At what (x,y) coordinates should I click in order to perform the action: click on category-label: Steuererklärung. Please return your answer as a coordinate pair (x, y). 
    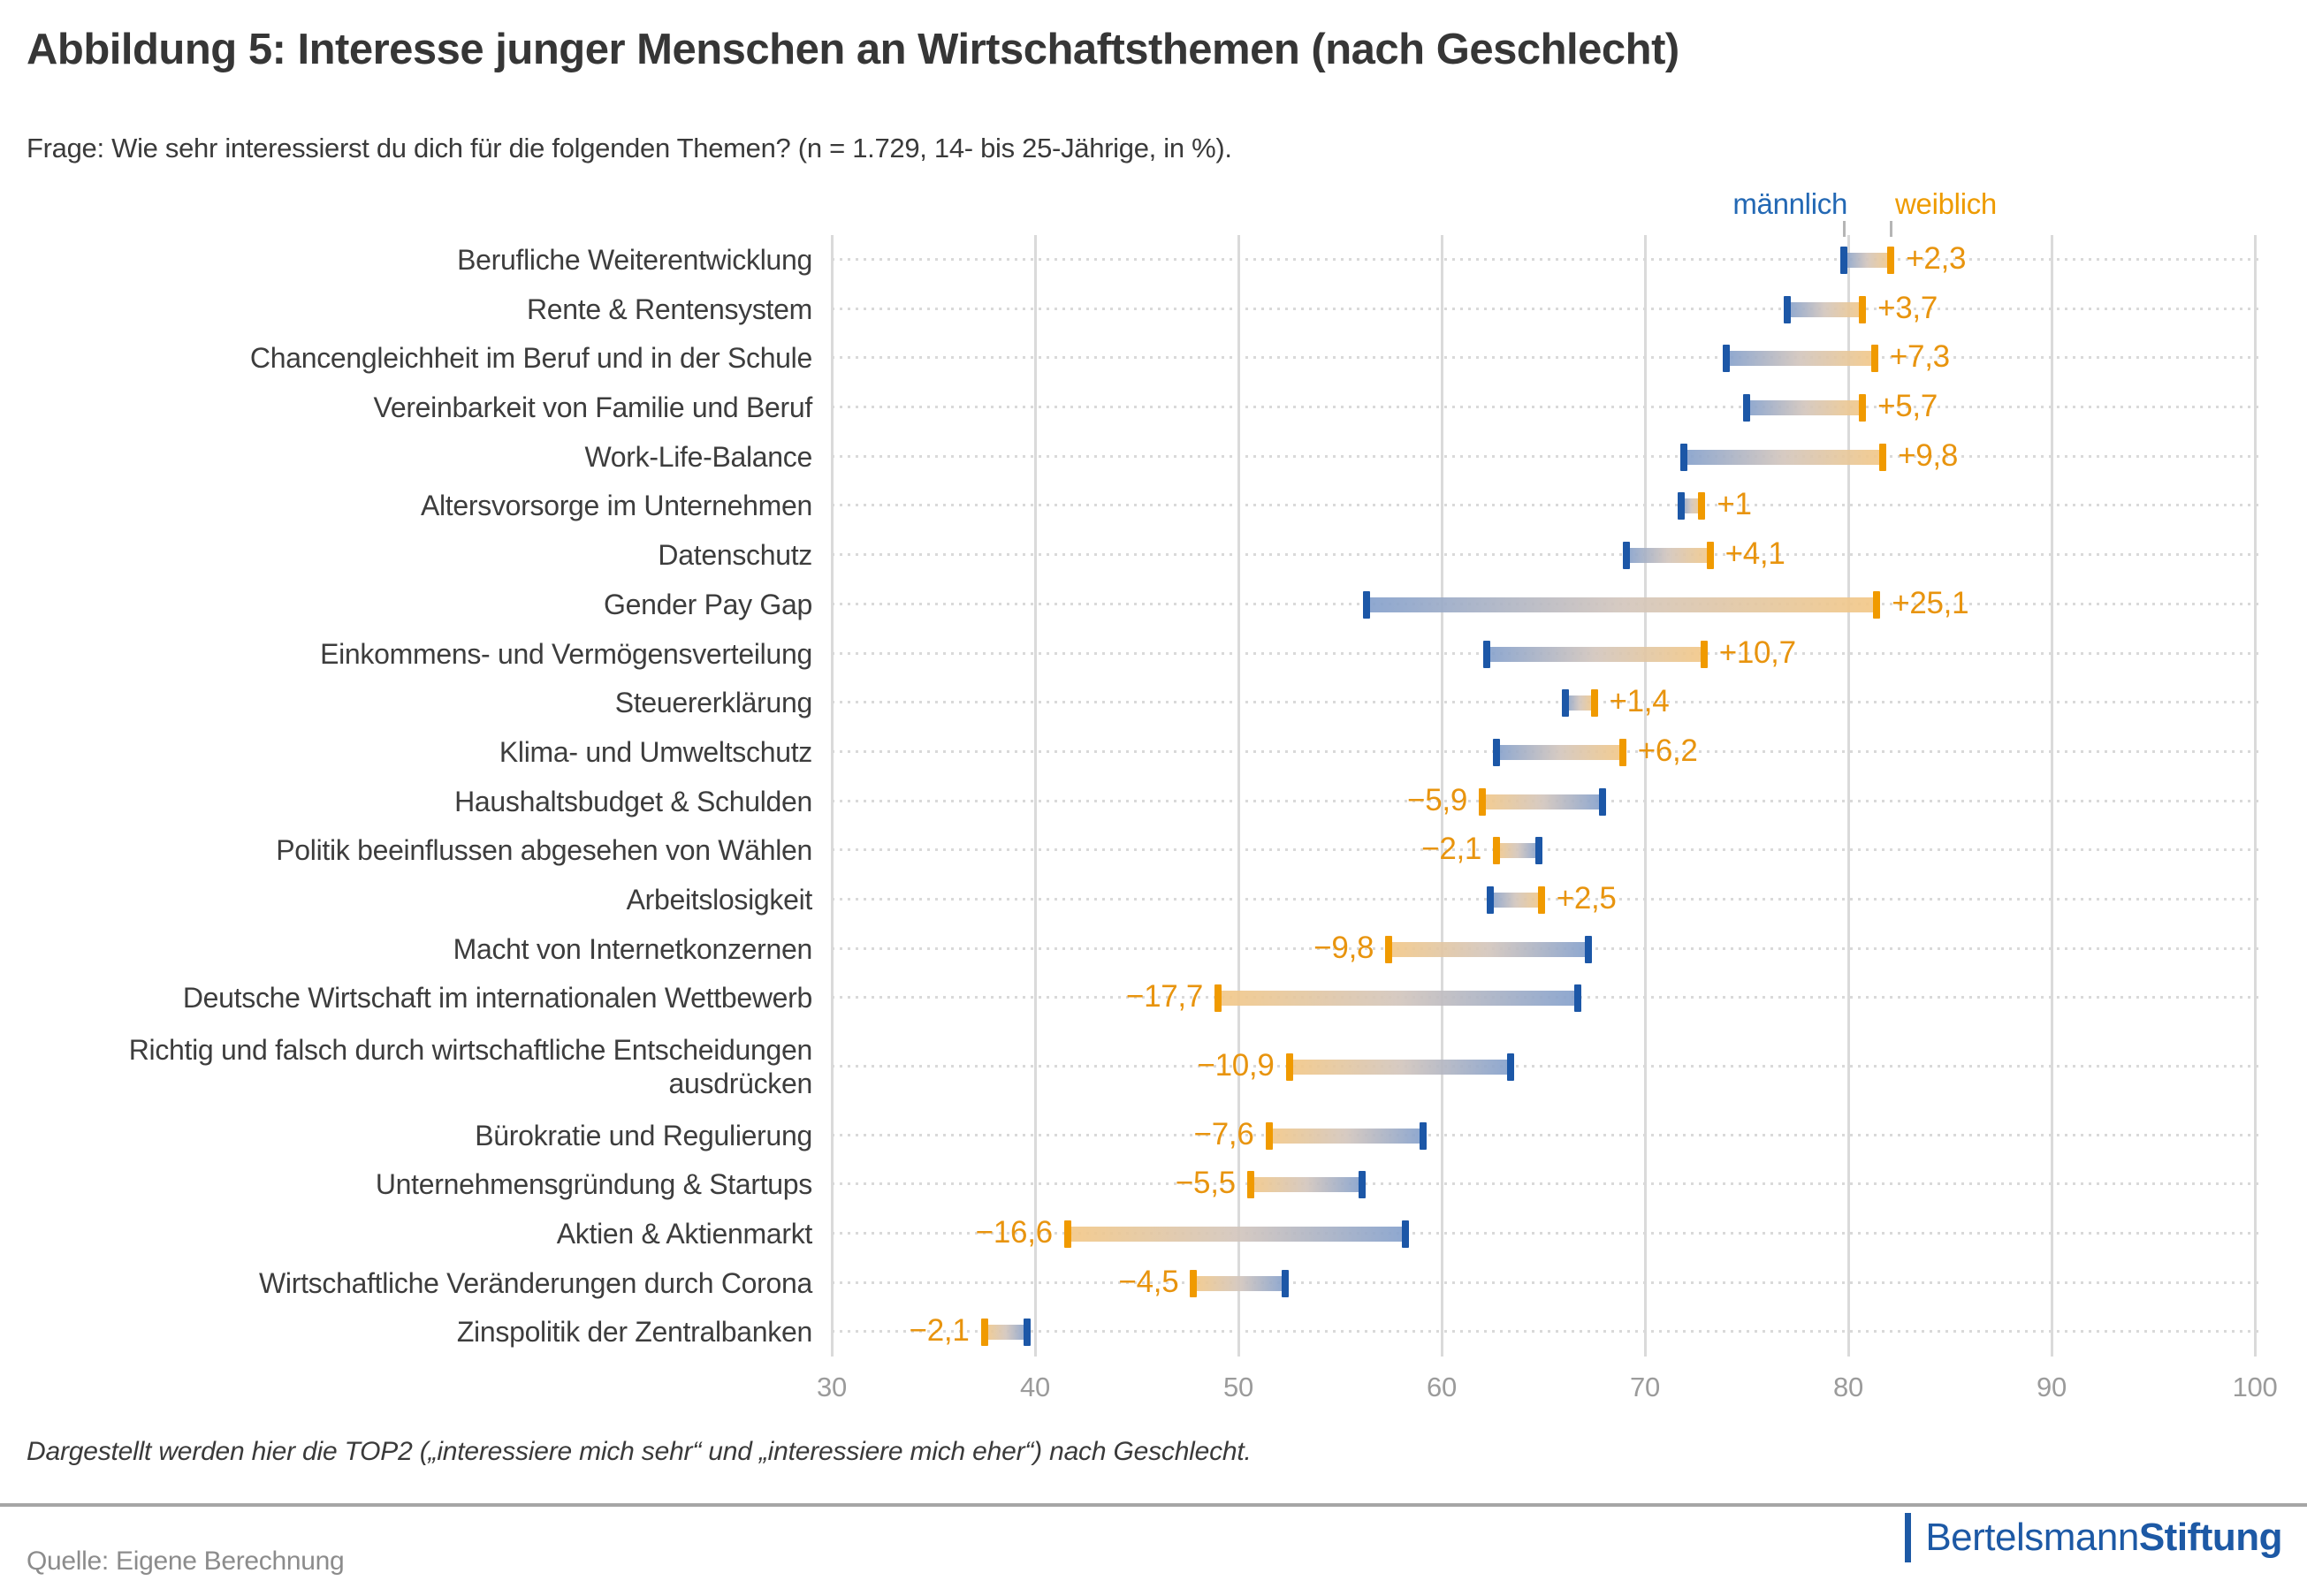
    Looking at the image, I should click on (713, 703).